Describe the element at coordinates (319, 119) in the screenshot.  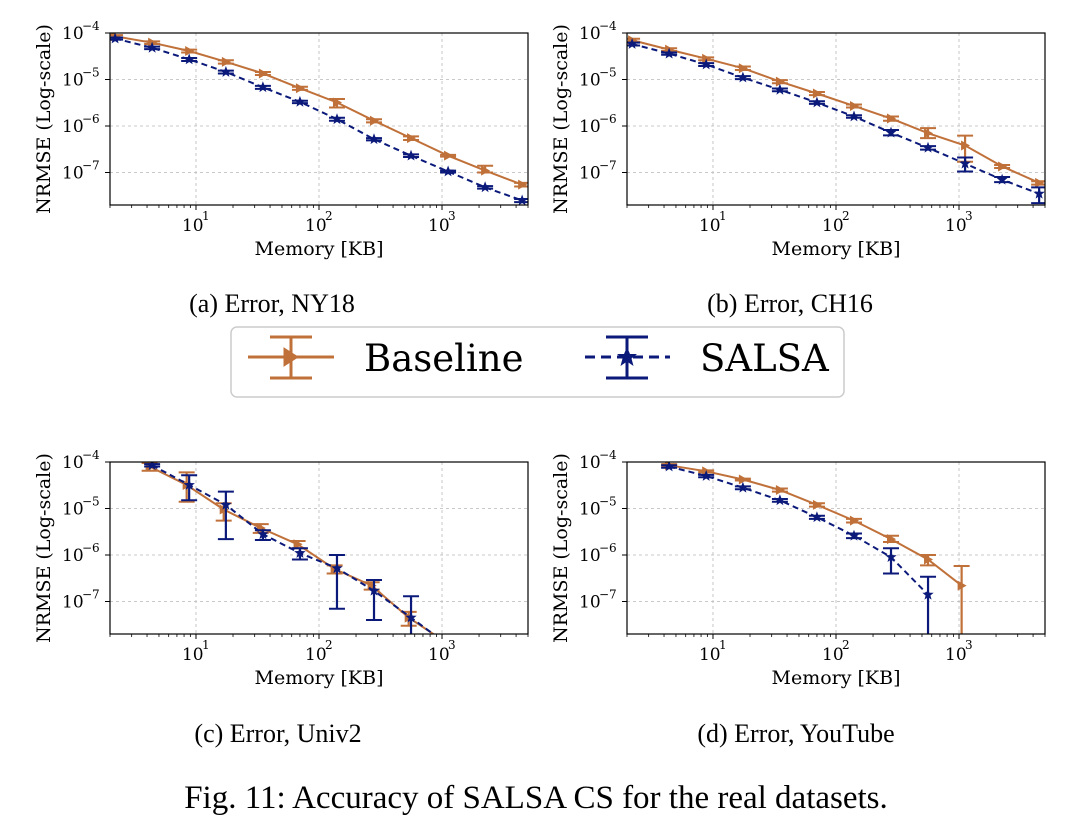
I see `series-layer` at that location.